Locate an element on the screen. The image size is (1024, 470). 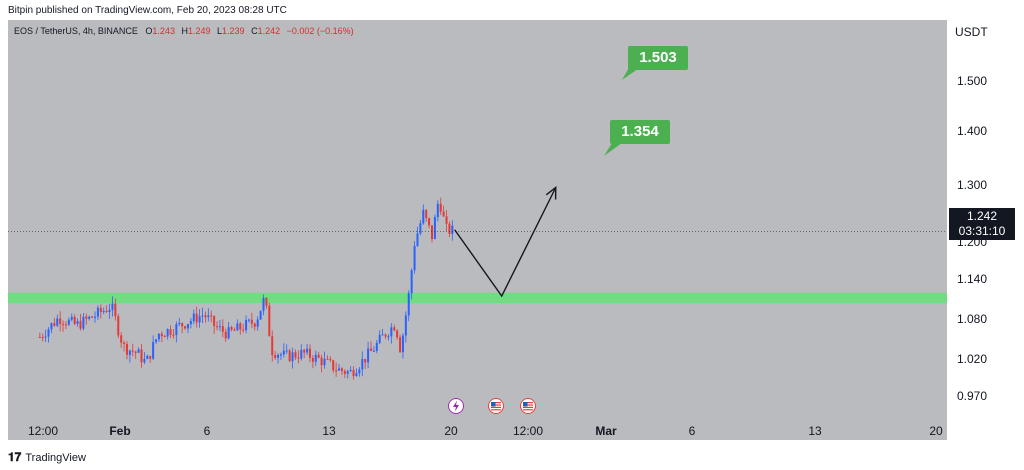
last-price-tag: 1.242 03:31:10 is located at coordinates (982, 224).